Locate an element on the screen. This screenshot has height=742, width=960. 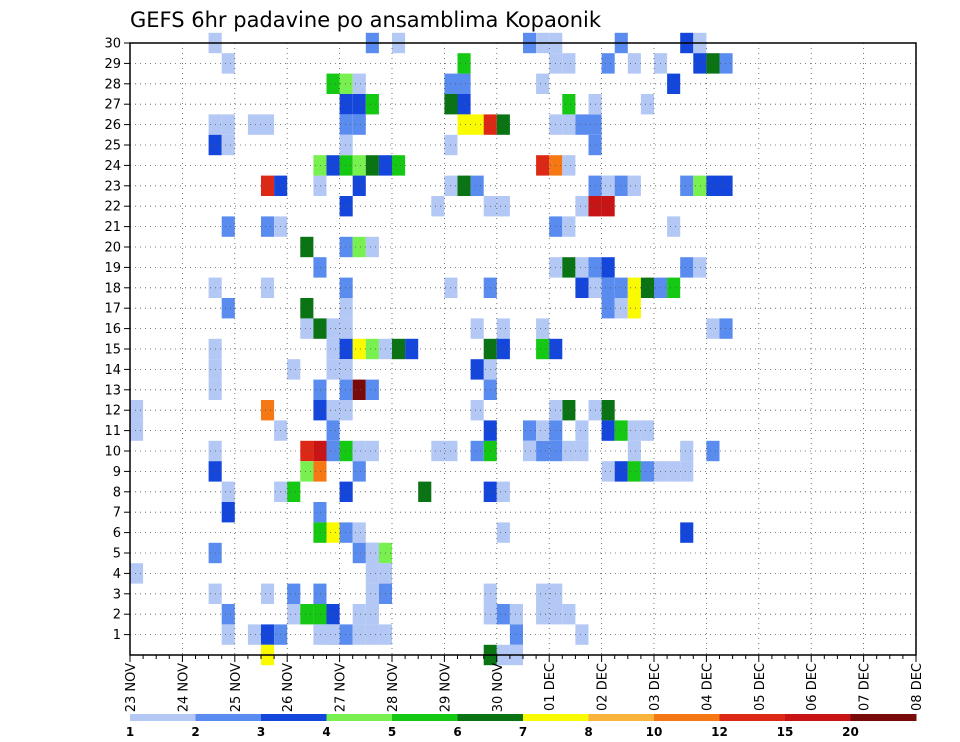
y-tick-label: 23 is located at coordinates (112, 186).